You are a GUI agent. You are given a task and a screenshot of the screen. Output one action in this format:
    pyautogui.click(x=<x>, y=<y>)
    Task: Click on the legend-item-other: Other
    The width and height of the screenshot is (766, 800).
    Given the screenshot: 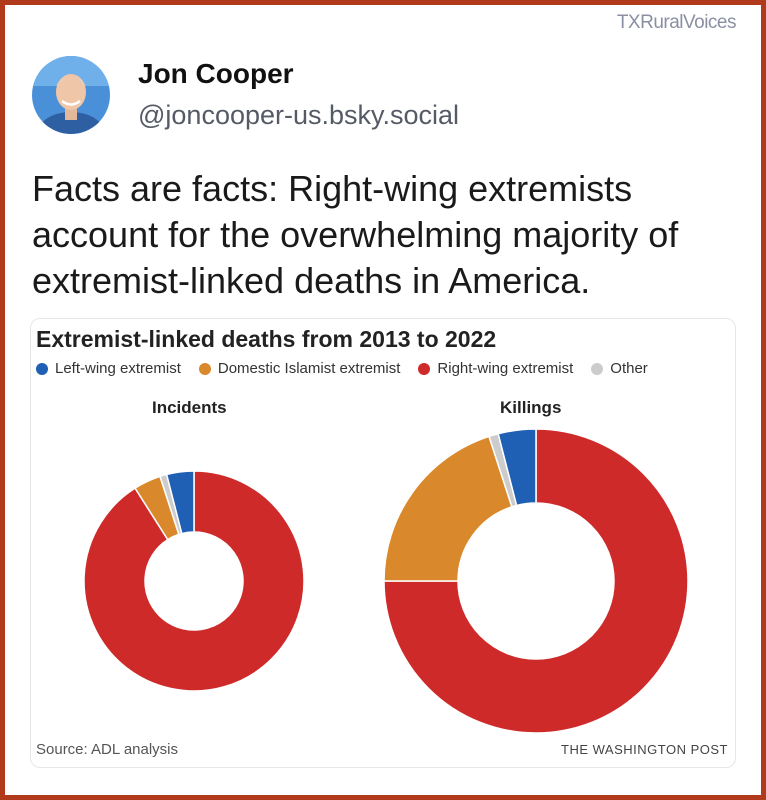 What is the action you would take?
    pyautogui.click(x=619, y=368)
    